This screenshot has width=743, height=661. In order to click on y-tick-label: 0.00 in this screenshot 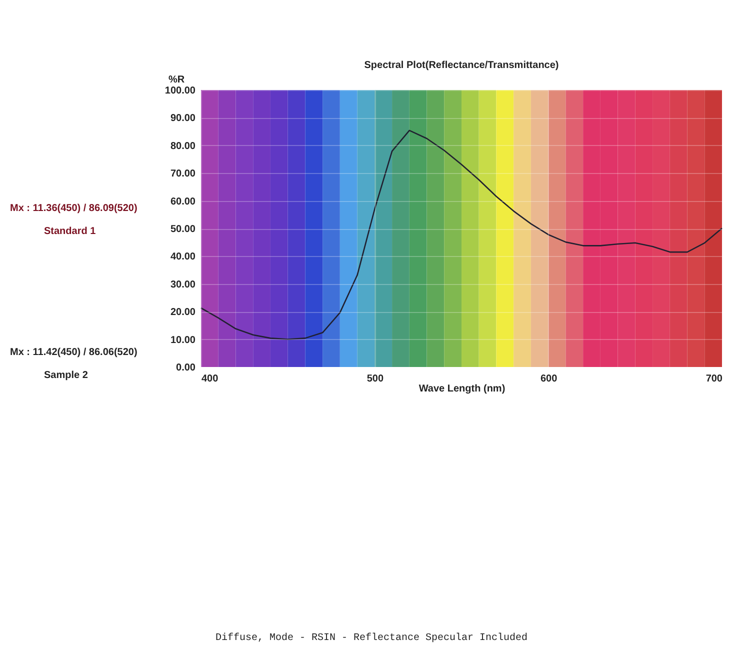, I will do `click(186, 368)`.